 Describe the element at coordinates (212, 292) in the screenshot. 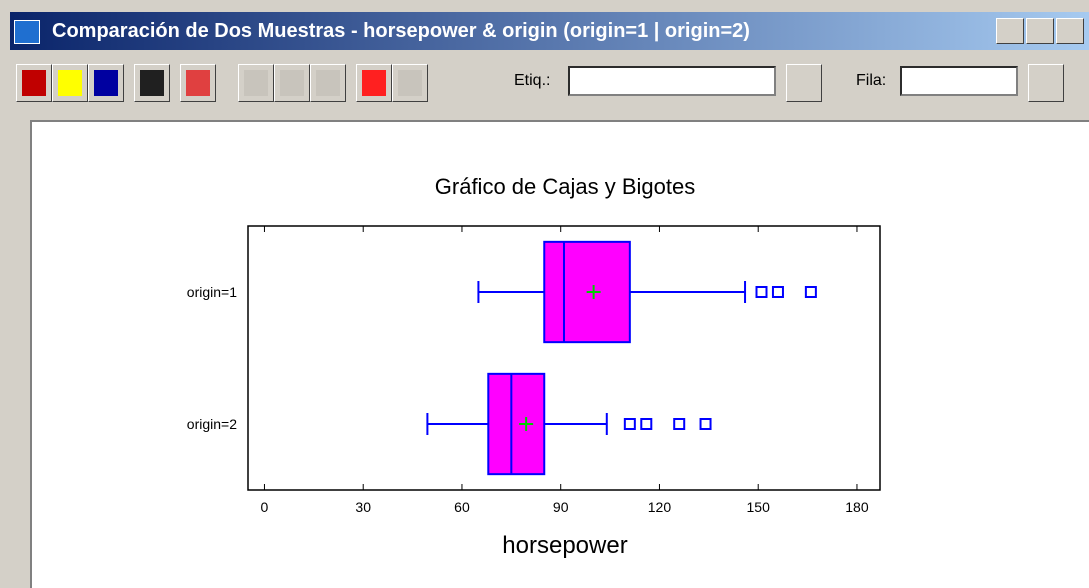

I see `y-tick-label: origin=1` at that location.